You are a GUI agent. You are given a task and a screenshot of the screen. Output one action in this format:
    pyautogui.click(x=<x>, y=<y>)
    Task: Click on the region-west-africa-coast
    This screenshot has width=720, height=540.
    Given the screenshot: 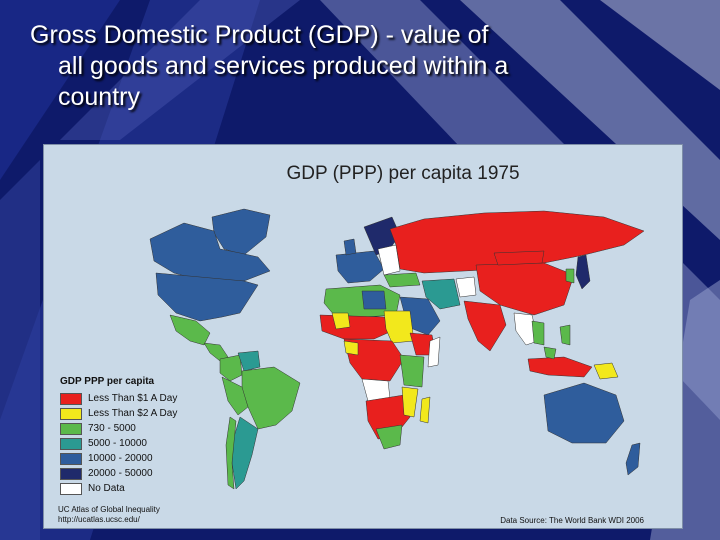 What is the action you would take?
    pyautogui.click(x=351, y=348)
    